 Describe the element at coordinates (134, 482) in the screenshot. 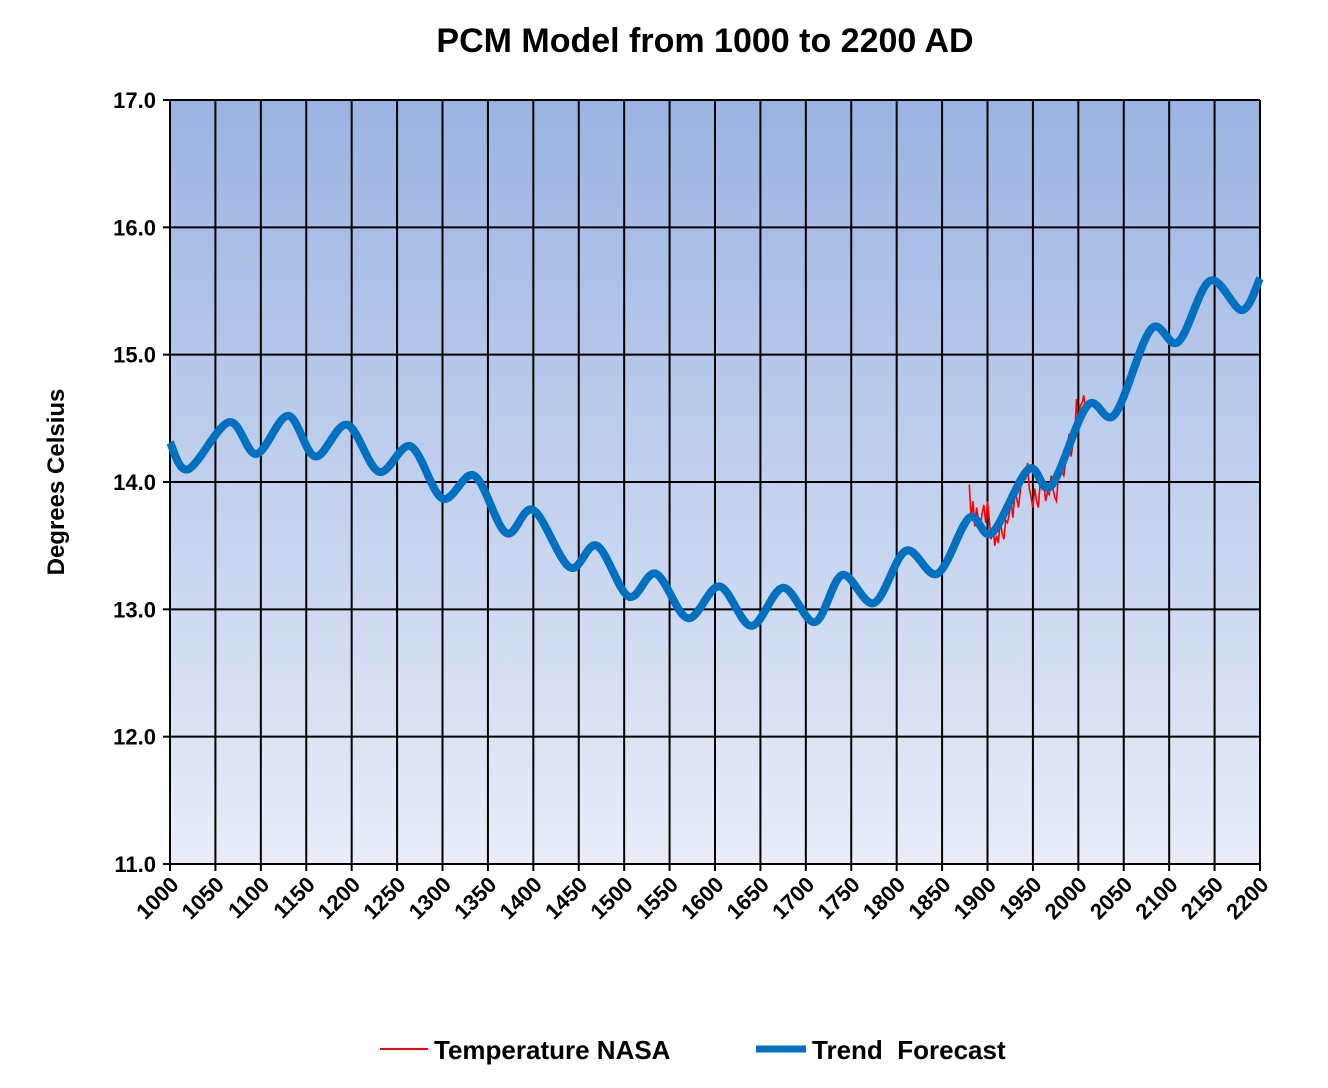

I see `y-tick-label: 14.0` at that location.